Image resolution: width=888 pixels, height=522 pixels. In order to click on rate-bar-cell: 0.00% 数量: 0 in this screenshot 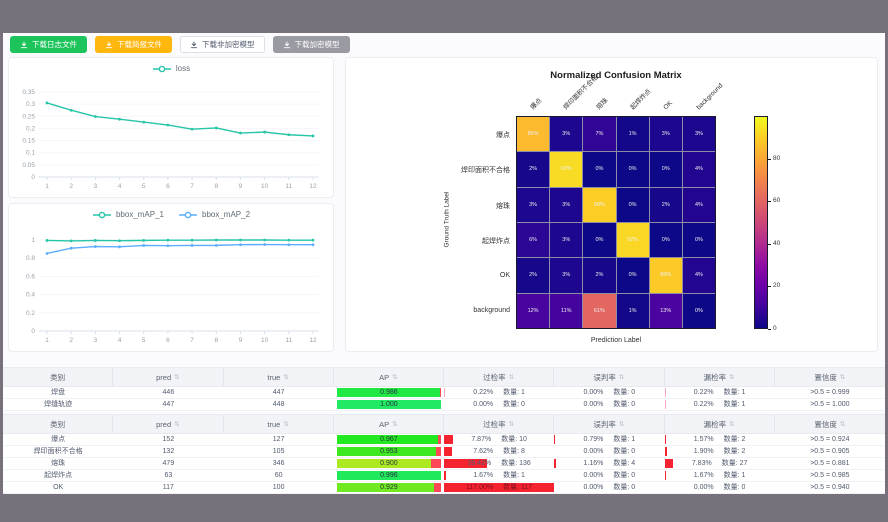, I will do `click(609, 404)`.